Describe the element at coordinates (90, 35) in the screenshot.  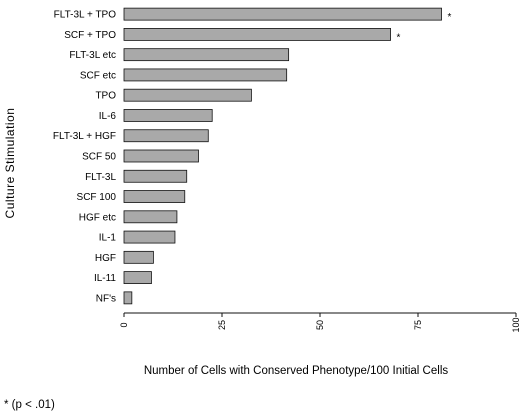
I see `category-label: SCF + TPO` at that location.